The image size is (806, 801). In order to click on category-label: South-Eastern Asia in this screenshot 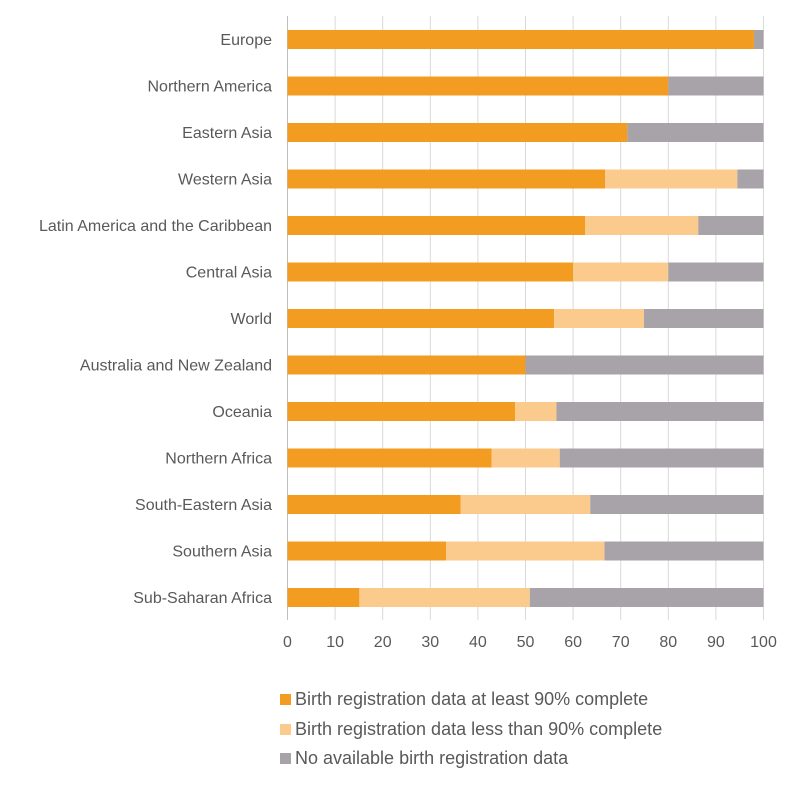, I will do `click(203, 505)`.